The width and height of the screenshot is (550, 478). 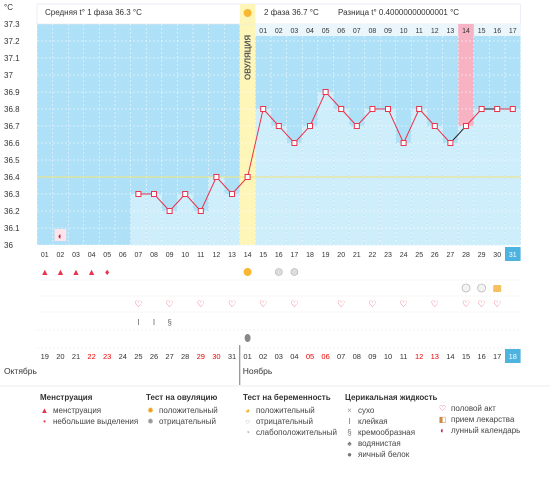 What do you see at coordinates (296, 432) in the screenshot?
I see `legend-item: слабоположительный` at bounding box center [296, 432].